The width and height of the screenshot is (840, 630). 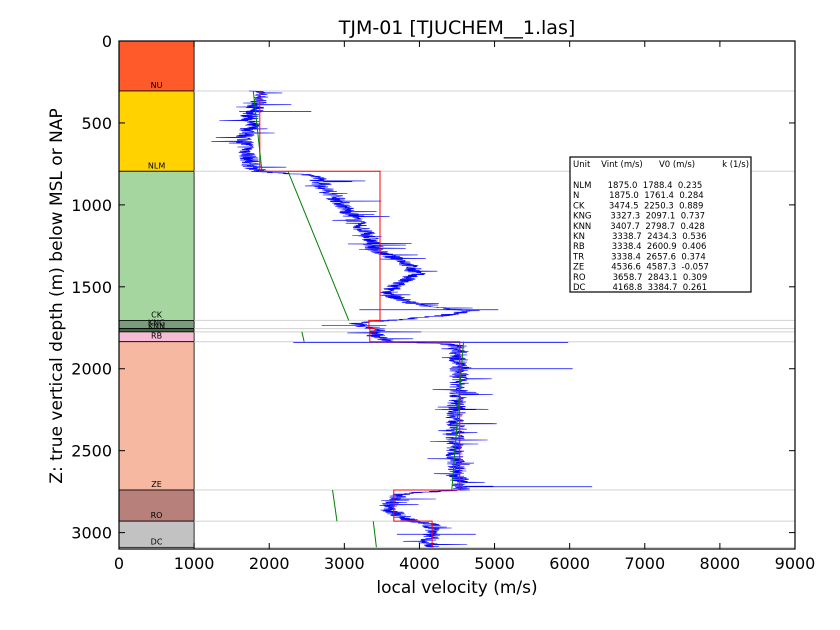 I want to click on y-tick-label: 2500, so click(x=91, y=451).